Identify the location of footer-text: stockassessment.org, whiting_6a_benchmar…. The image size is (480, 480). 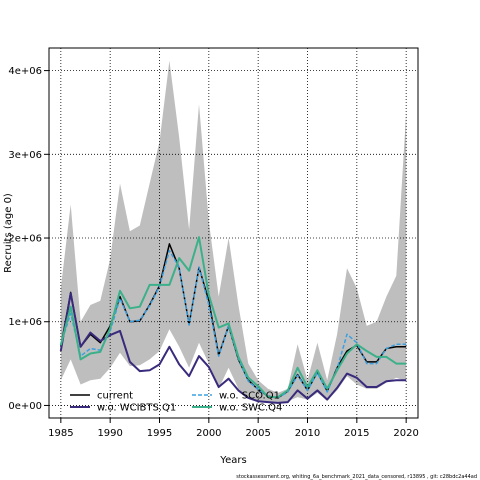
(356, 477).